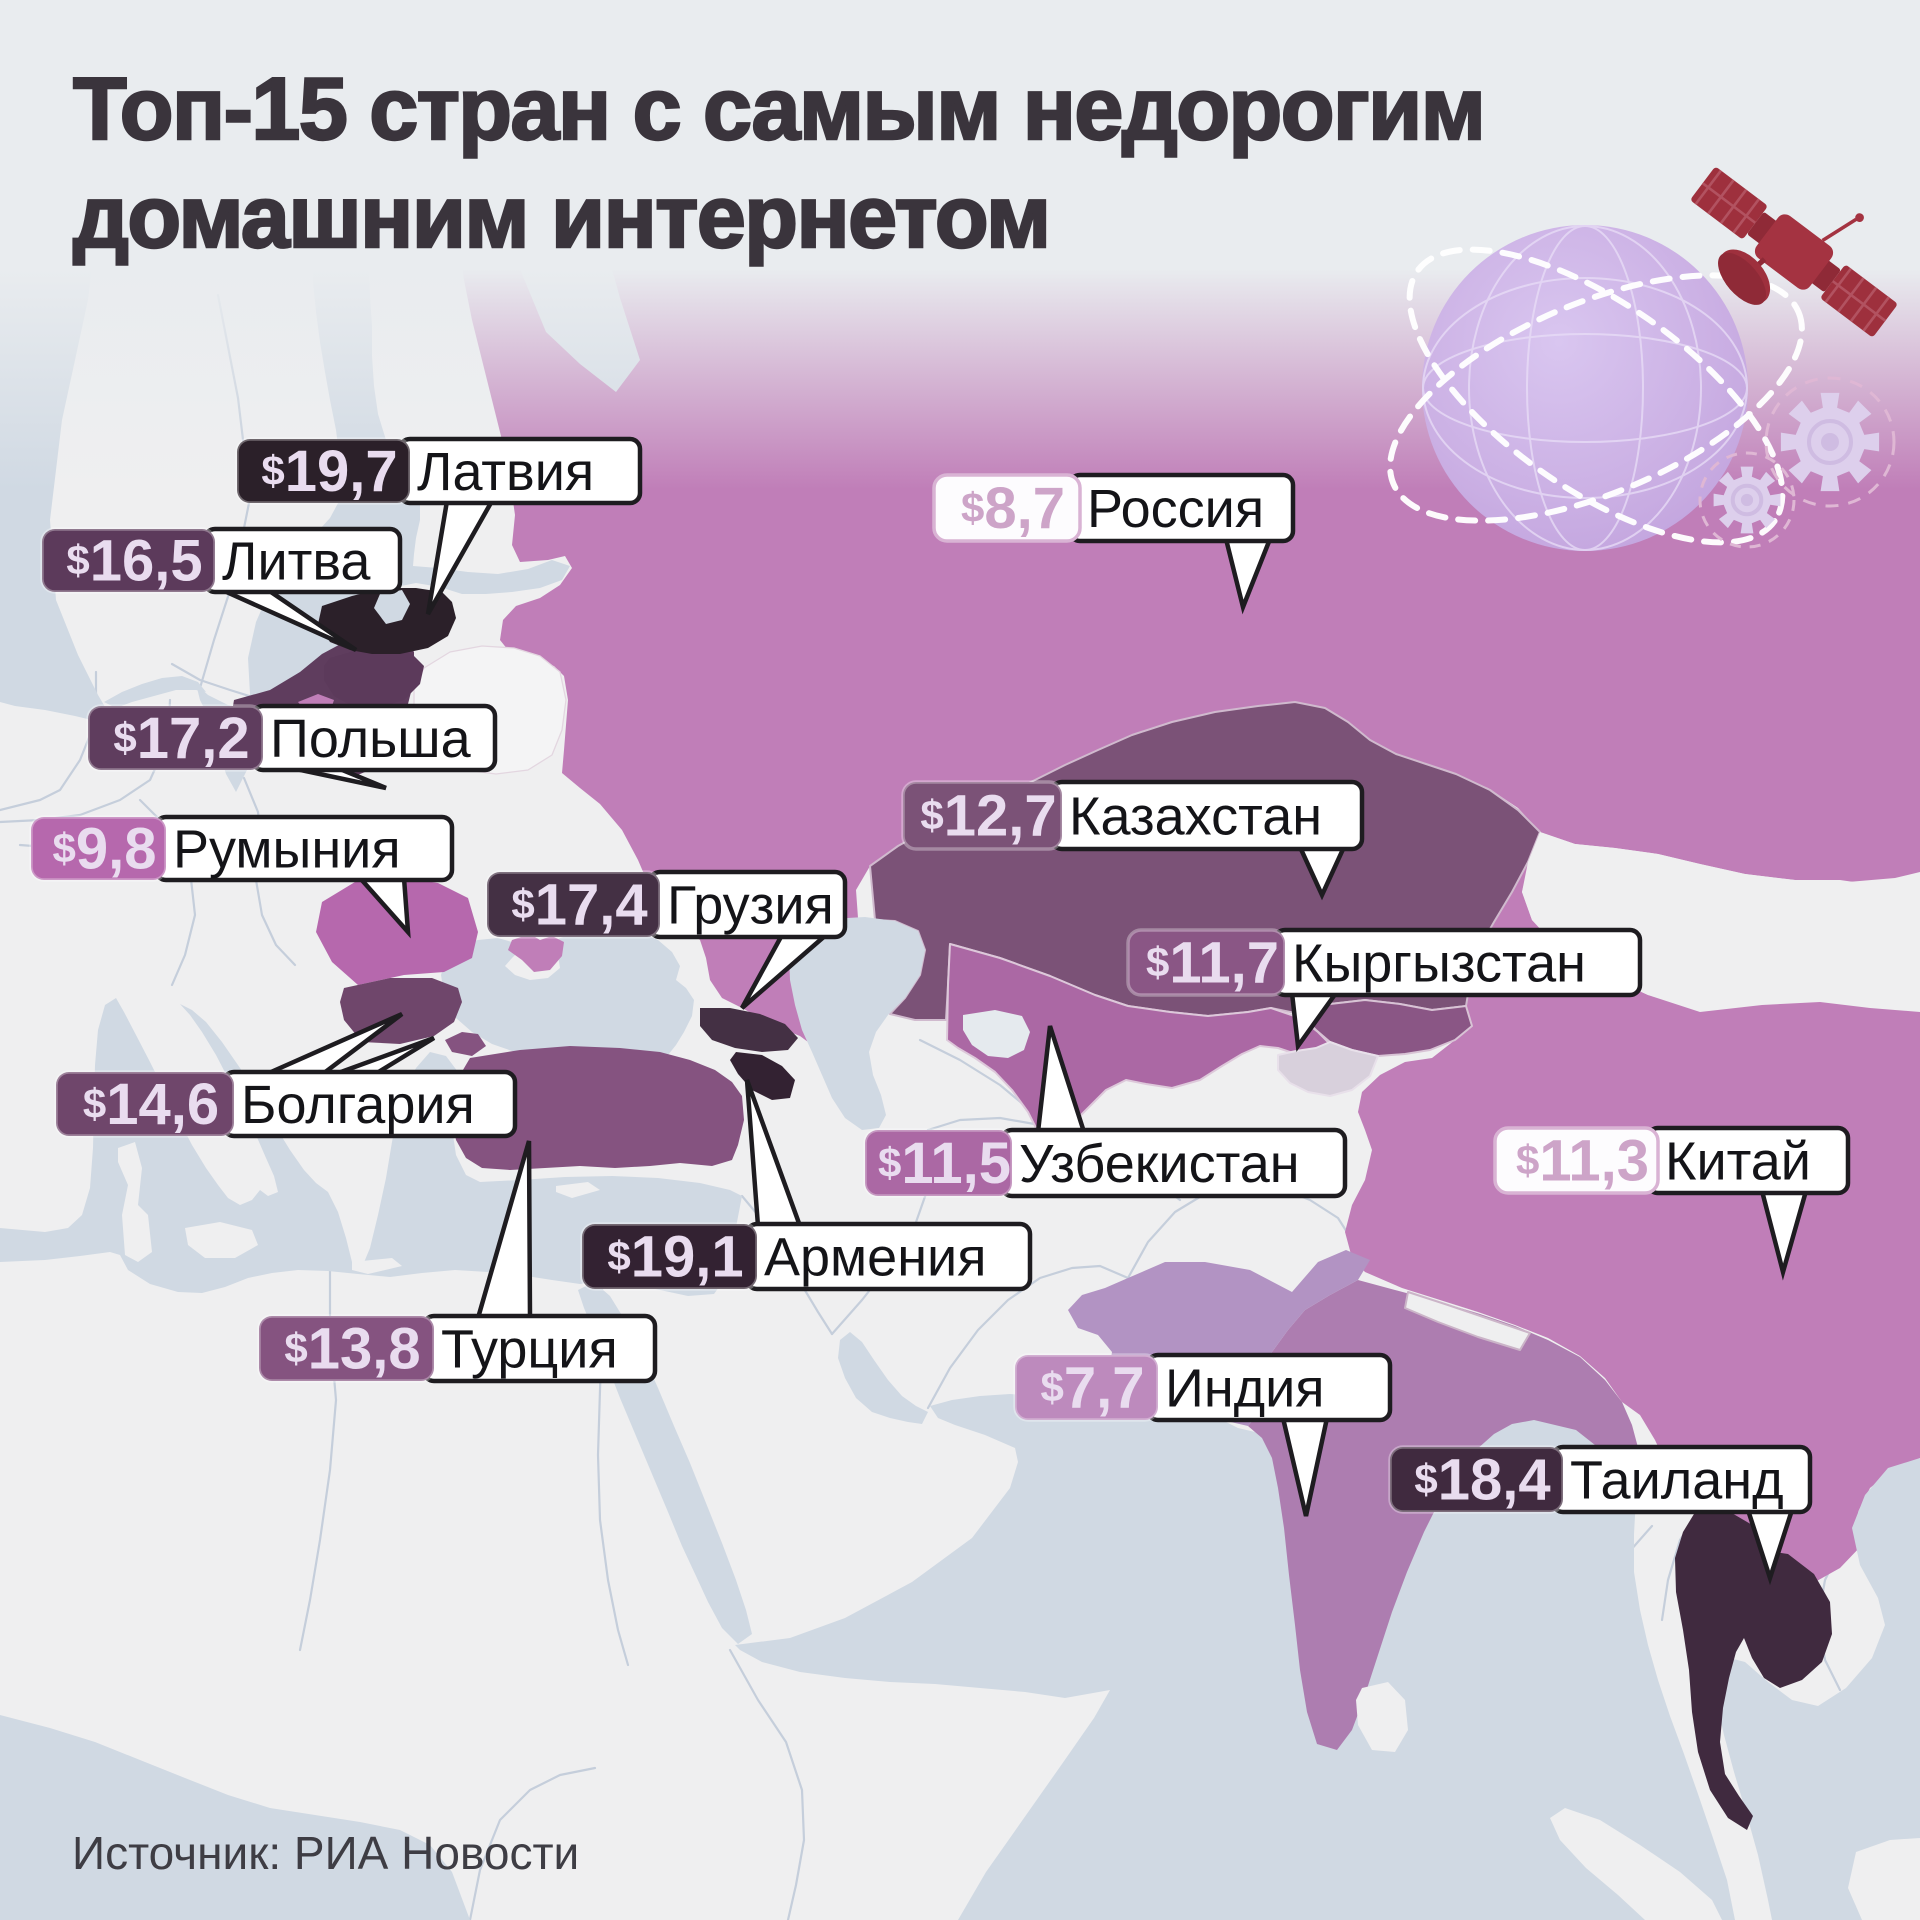 This screenshot has width=1920, height=1920. What do you see at coordinates (988, 816) in the screenshot?
I see `svg-text: $12,7` at bounding box center [988, 816].